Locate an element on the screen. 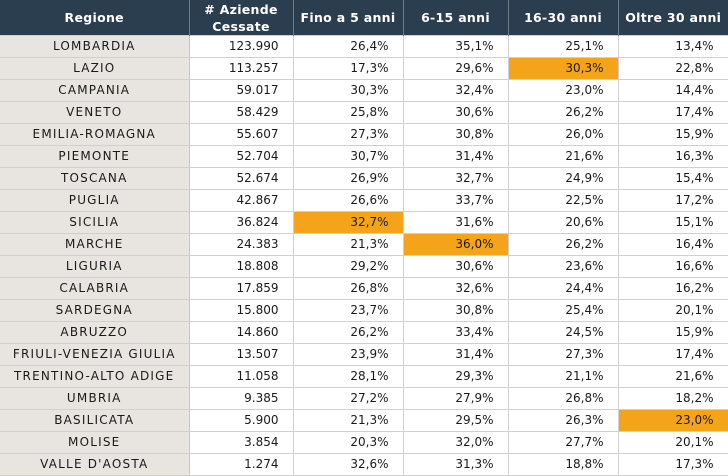 The image size is (728, 476). cell-6-15-anni: 29,6% is located at coordinates (456, 68).